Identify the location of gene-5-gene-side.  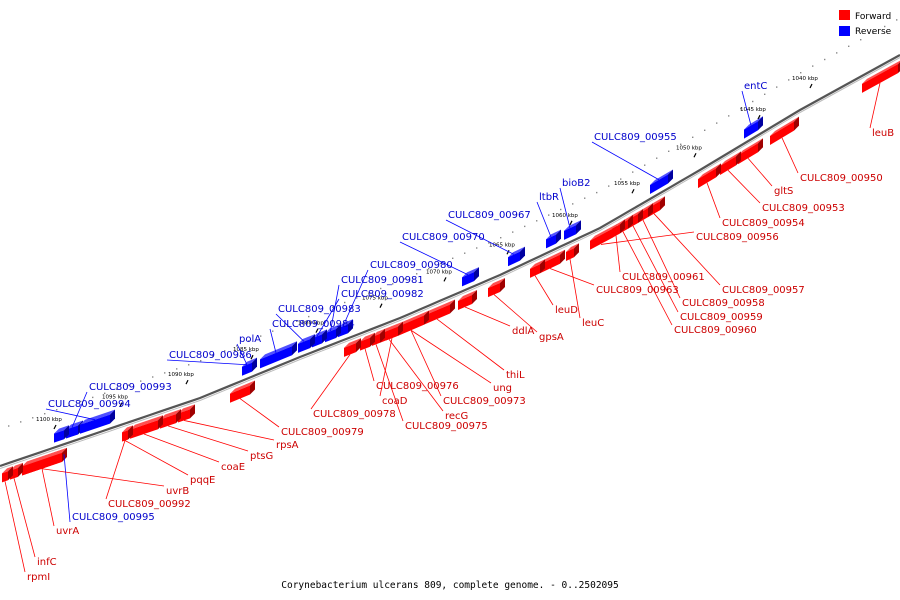
(476, 274).